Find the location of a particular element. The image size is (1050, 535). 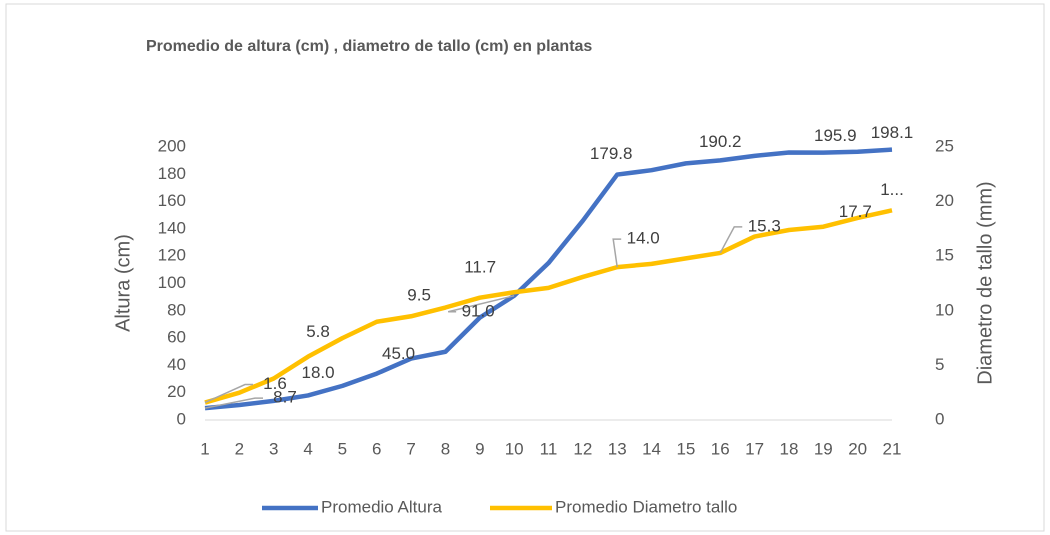

data-label: 1.6 is located at coordinates (275, 383).